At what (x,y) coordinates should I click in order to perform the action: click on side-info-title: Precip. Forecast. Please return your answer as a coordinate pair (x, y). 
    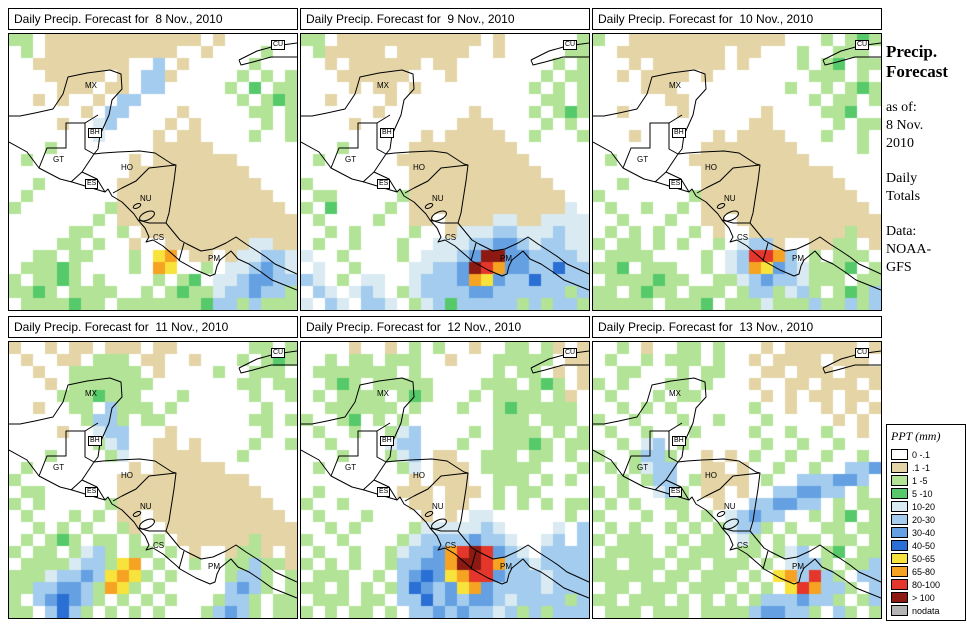
    Looking at the image, I should click on (925, 62).